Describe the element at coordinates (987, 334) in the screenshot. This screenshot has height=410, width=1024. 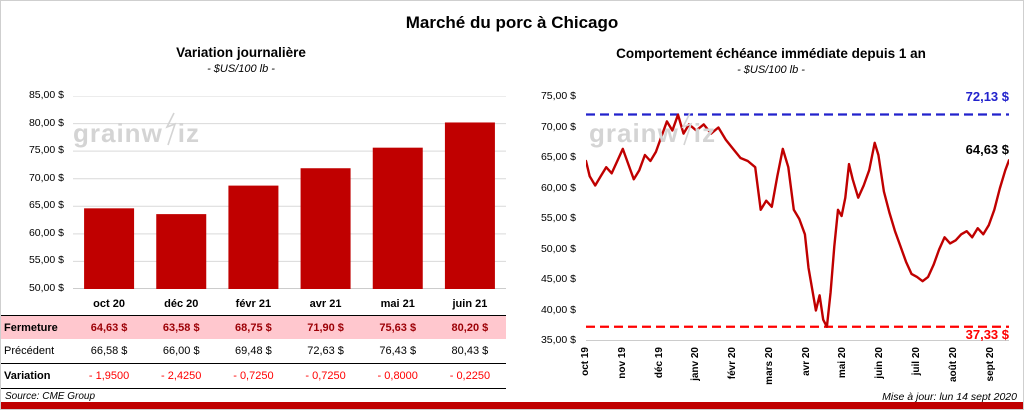
I see `low-value-label: 37,33 $` at that location.